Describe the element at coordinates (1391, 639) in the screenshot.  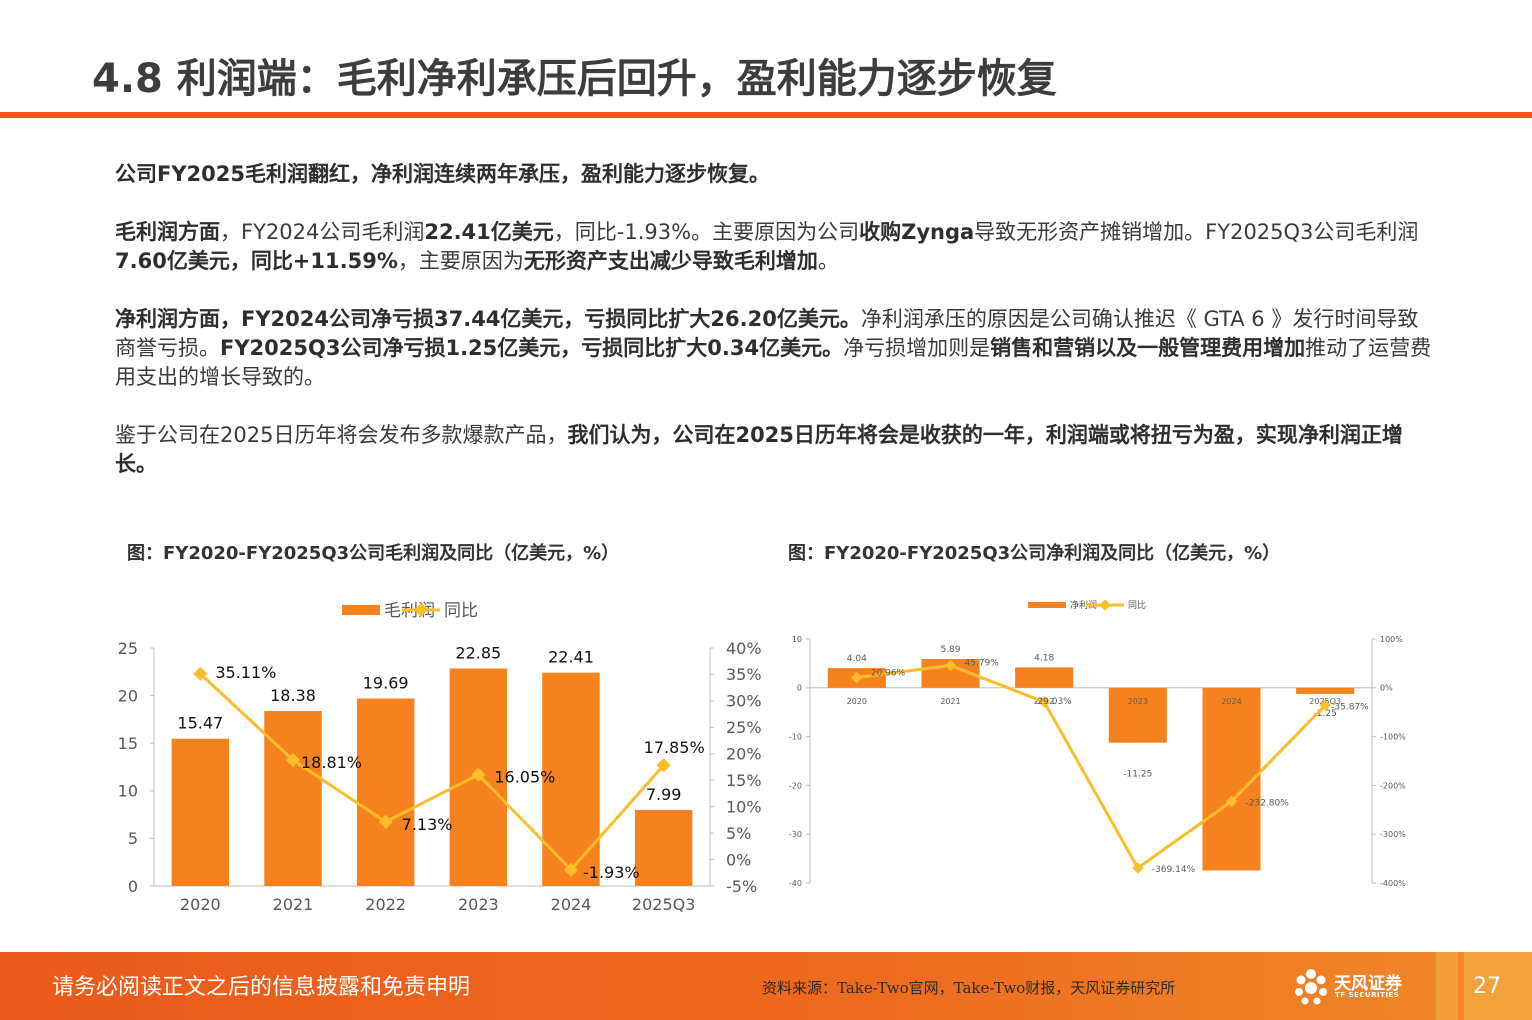
I see `right-tick-label: 100%` at that location.